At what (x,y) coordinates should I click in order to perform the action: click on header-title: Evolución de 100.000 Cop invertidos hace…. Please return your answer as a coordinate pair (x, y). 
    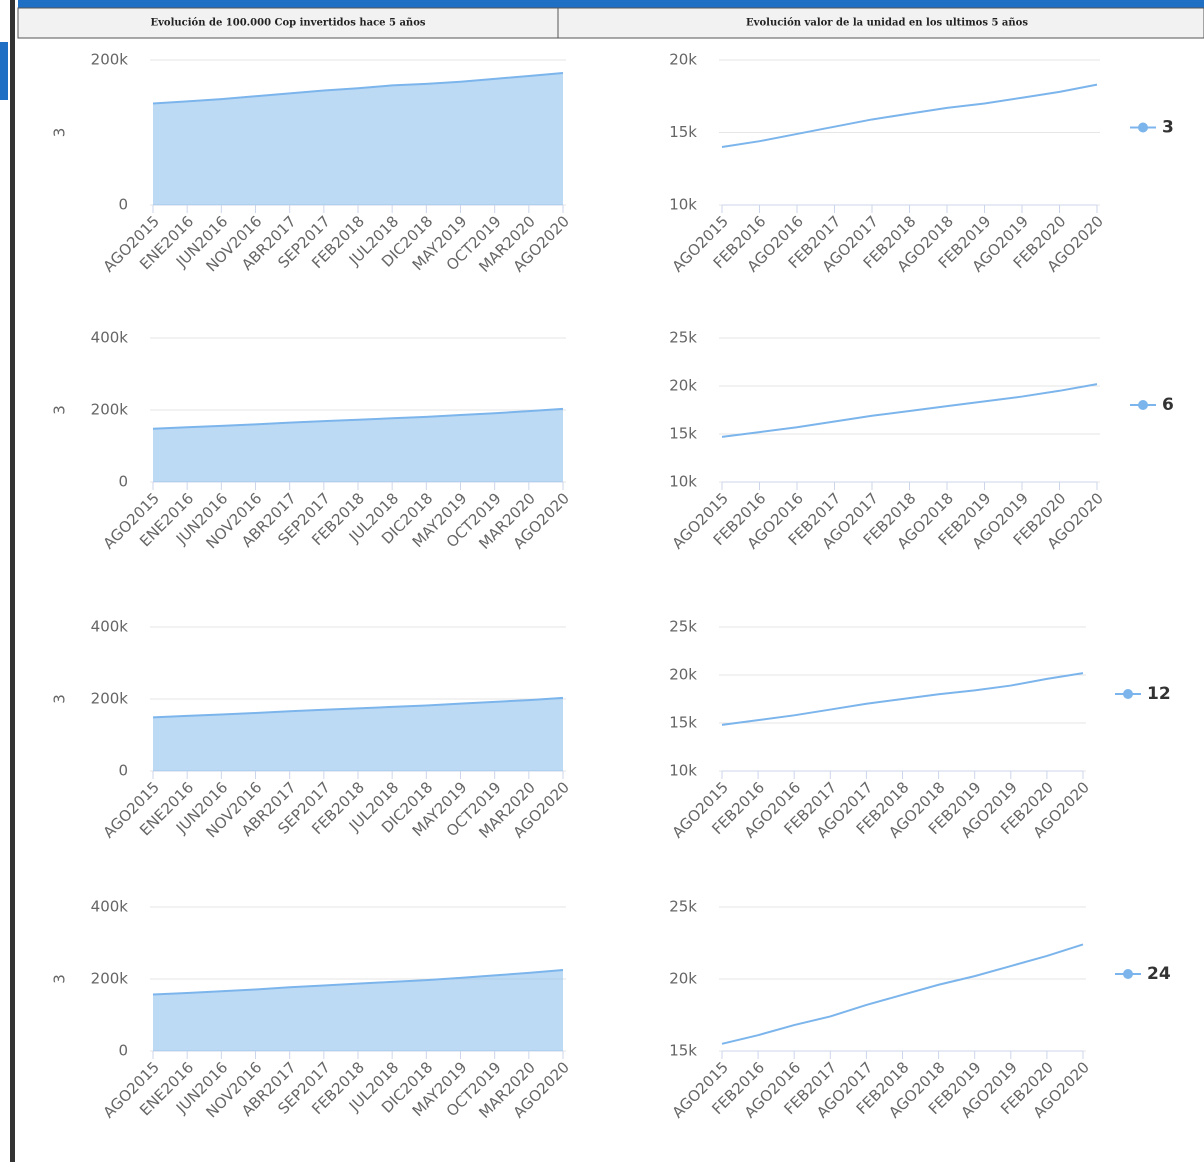
    Looking at the image, I should click on (287, 23).